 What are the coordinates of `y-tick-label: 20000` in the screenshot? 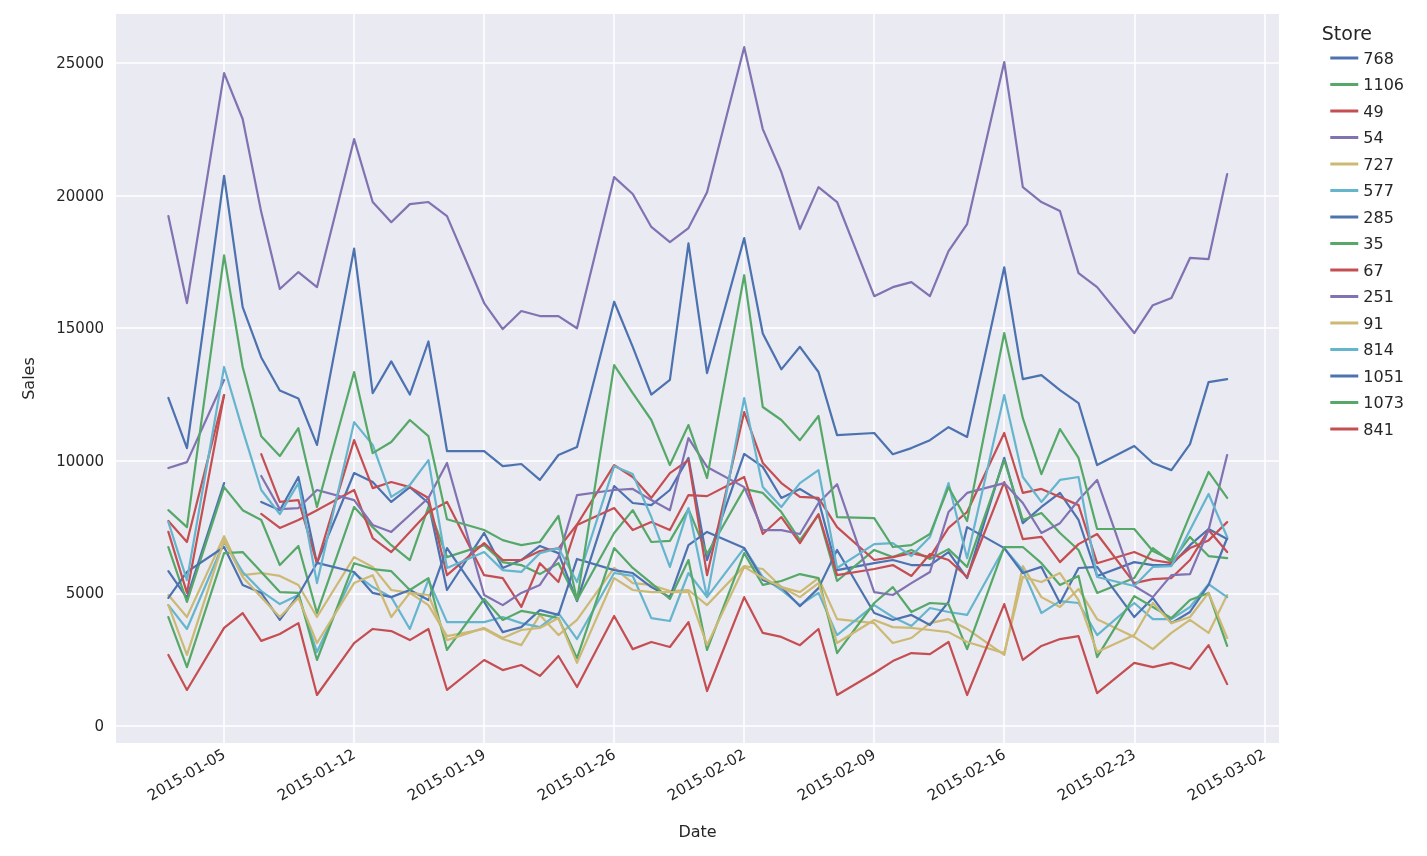 It's located at (80, 195).